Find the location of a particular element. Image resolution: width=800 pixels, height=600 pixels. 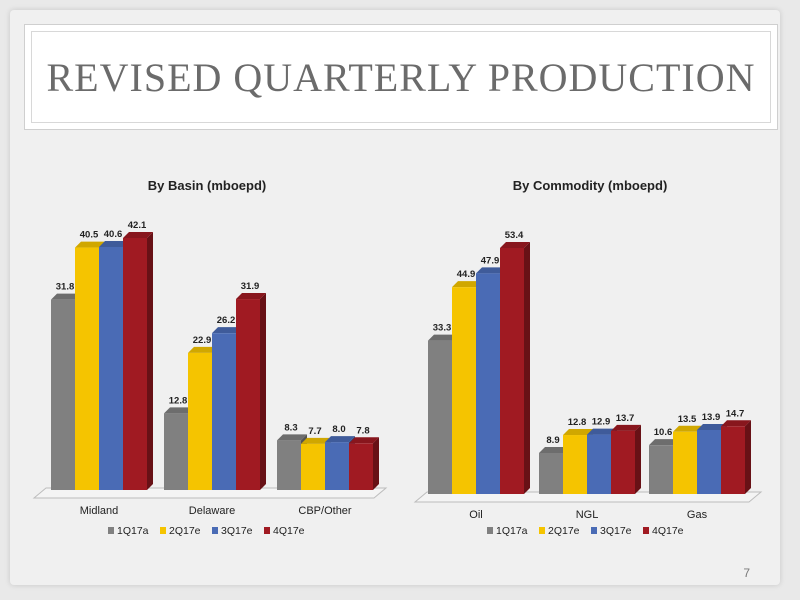

category-label: Midland is located at coordinates (99, 511).